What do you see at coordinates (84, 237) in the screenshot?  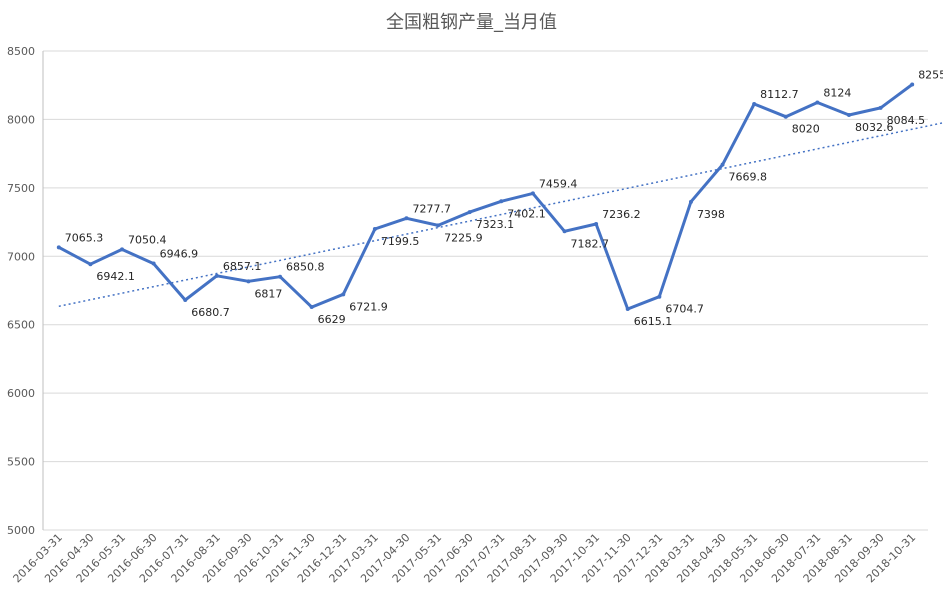 I see `data-label: 7065.3` at bounding box center [84, 237].